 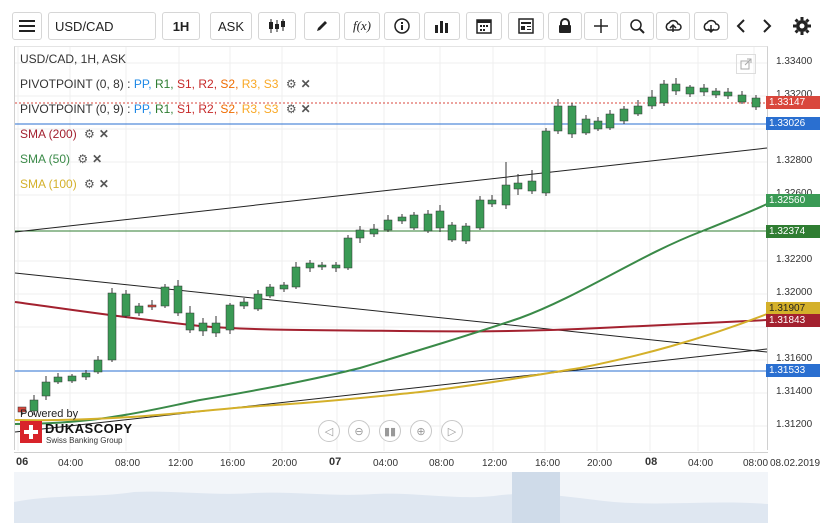 I want to click on draw-button, so click(x=322, y=26).